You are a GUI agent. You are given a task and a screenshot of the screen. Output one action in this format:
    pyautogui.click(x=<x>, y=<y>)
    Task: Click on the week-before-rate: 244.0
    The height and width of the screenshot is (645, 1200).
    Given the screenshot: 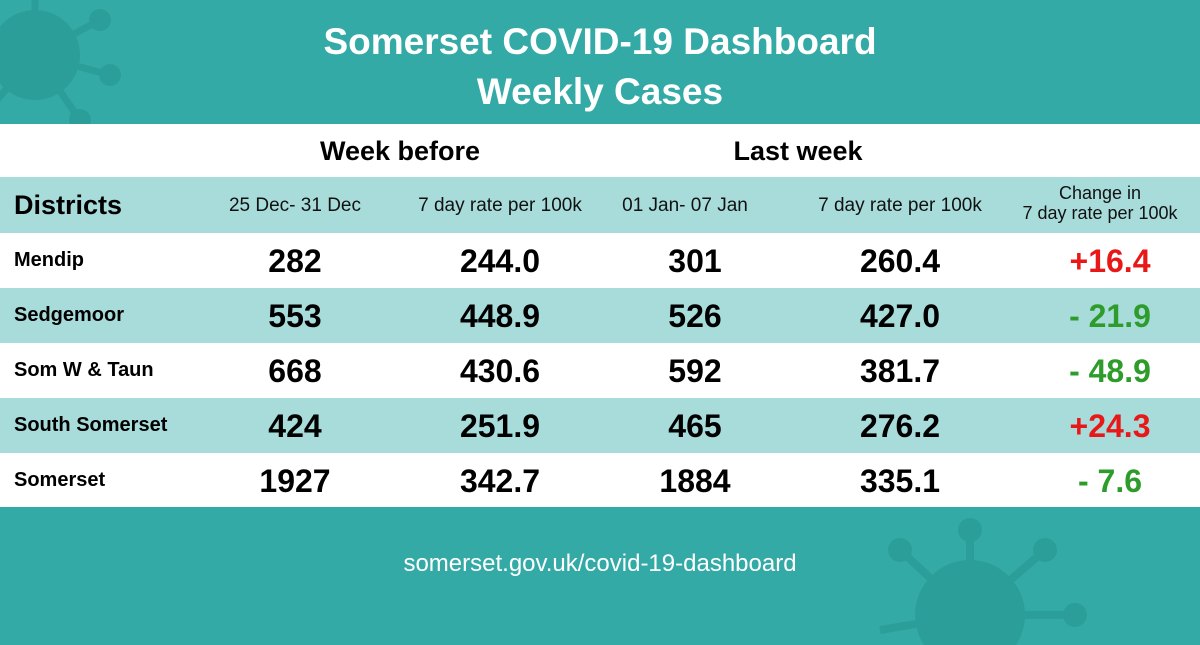 What is the action you would take?
    pyautogui.click(x=500, y=261)
    